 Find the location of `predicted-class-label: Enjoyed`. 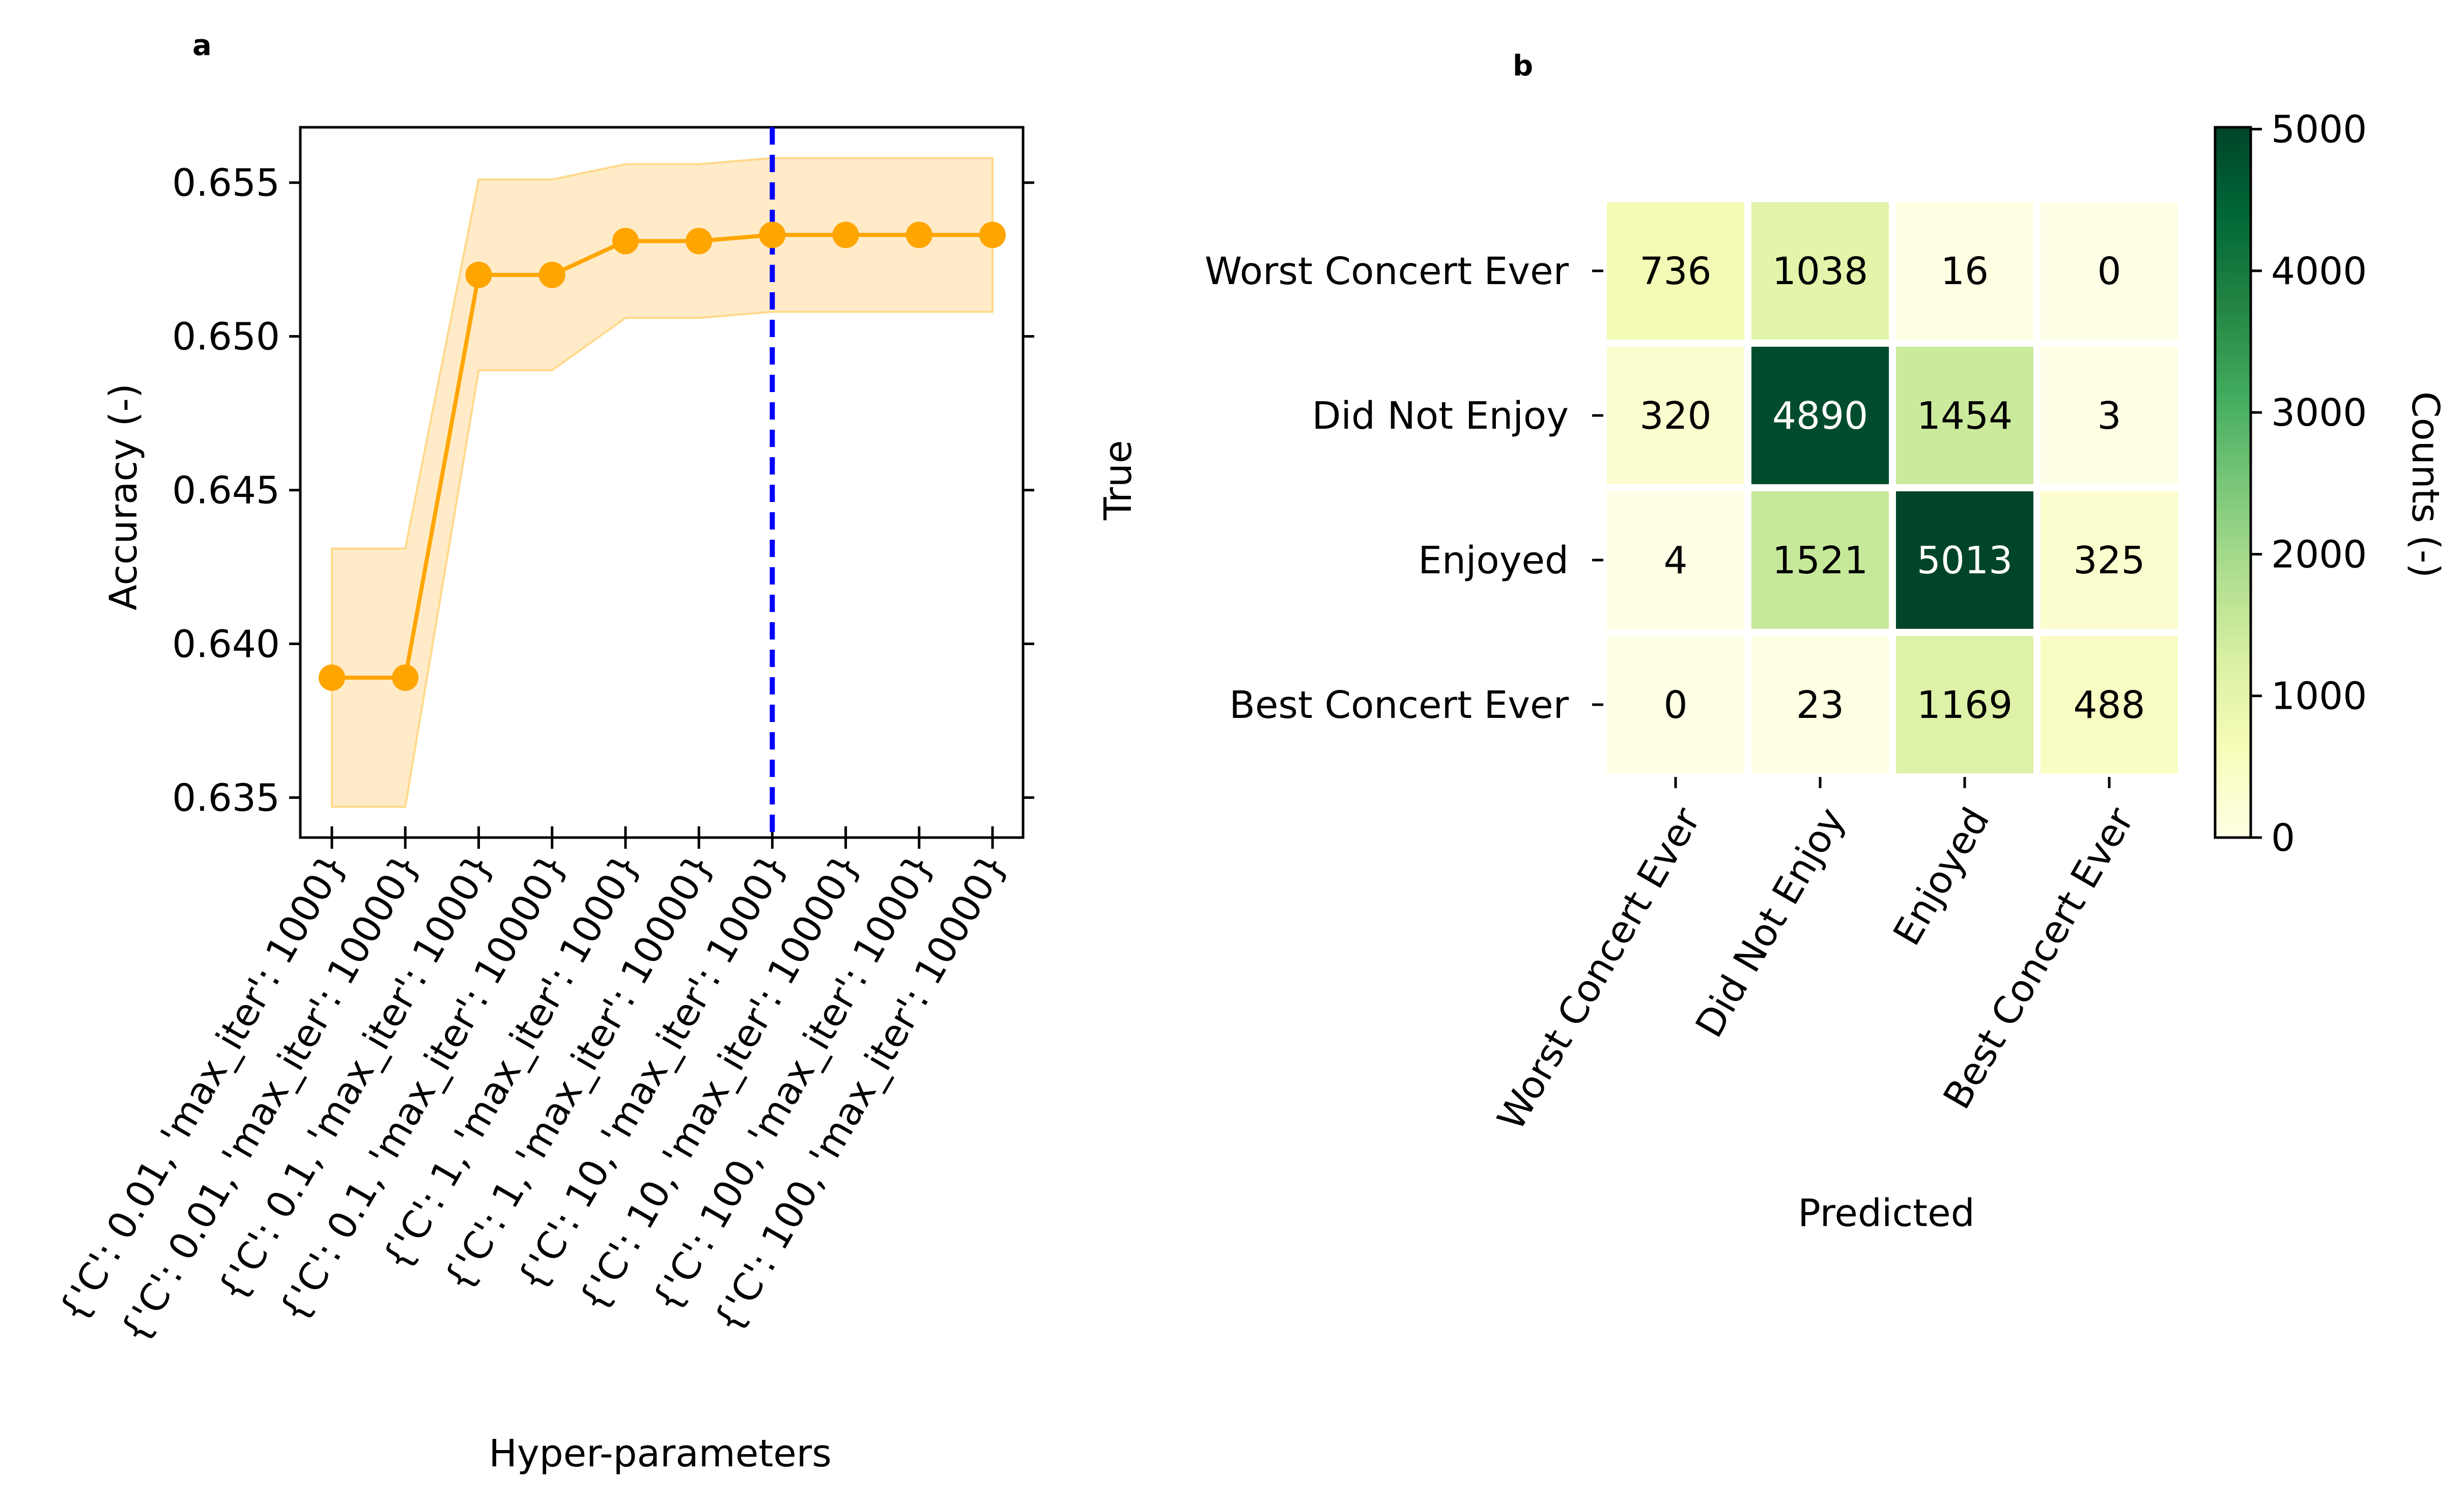

predicted-class-label: Enjoyed is located at coordinates (1941, 876).